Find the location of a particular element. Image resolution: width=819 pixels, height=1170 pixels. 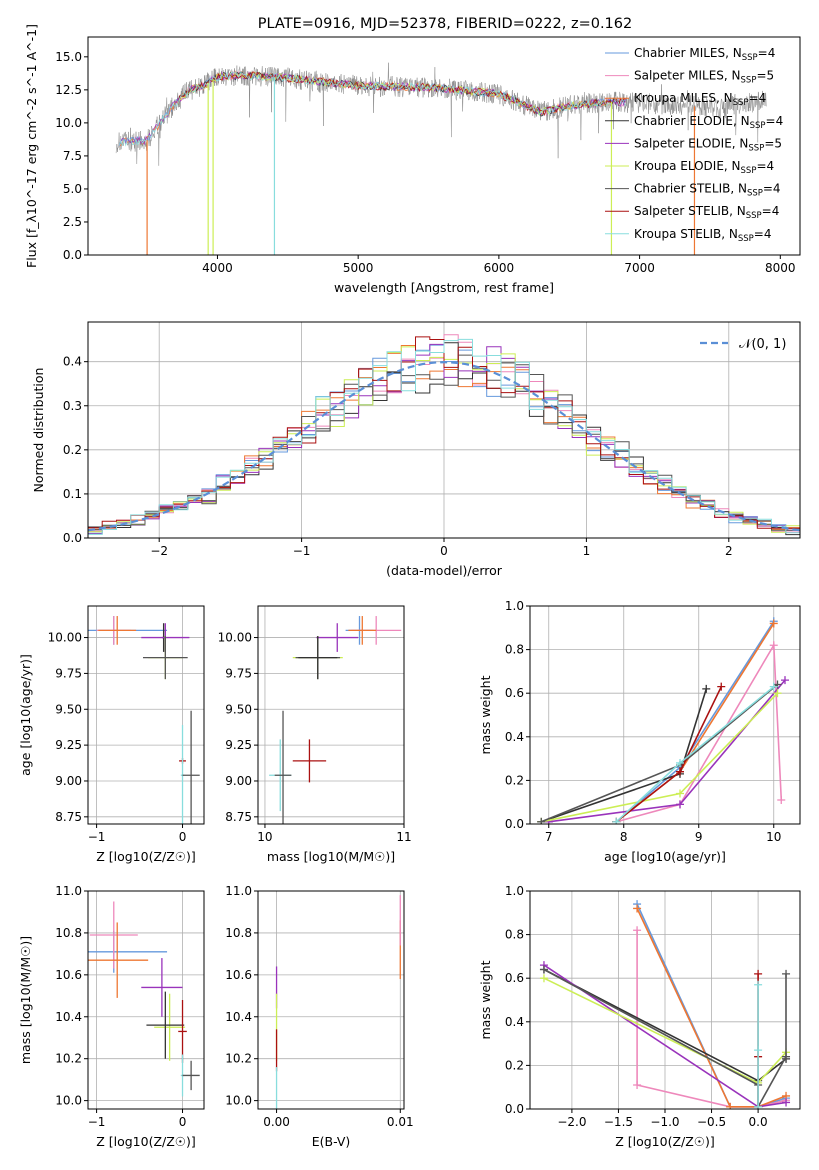

legend-entry: 𝒩(0, 1) is located at coordinates (762, 344).